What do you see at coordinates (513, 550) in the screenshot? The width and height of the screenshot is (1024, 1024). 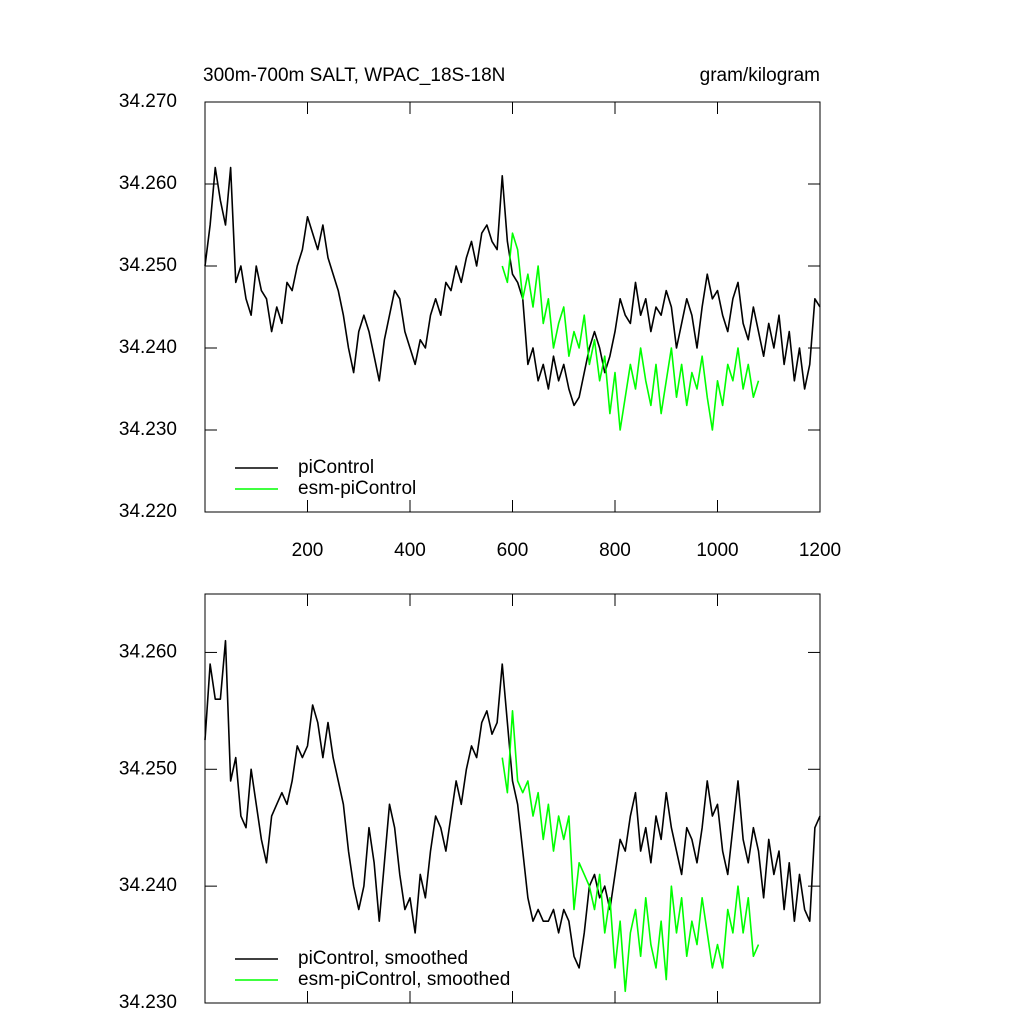 I see `x-tick-label: 600` at bounding box center [513, 550].